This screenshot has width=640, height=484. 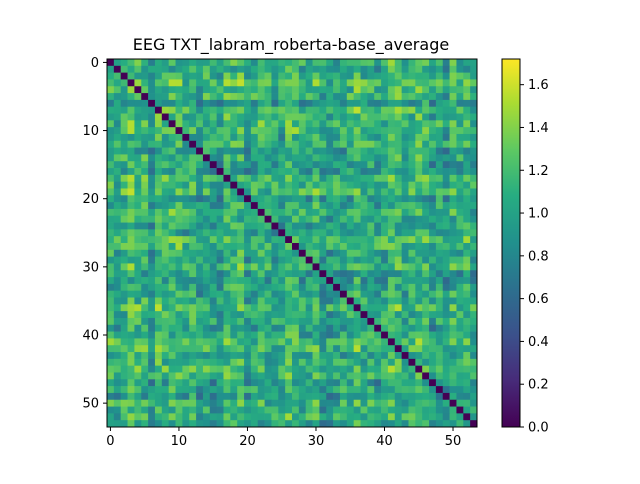 I want to click on y-tick-label: 50, so click(x=90, y=404).